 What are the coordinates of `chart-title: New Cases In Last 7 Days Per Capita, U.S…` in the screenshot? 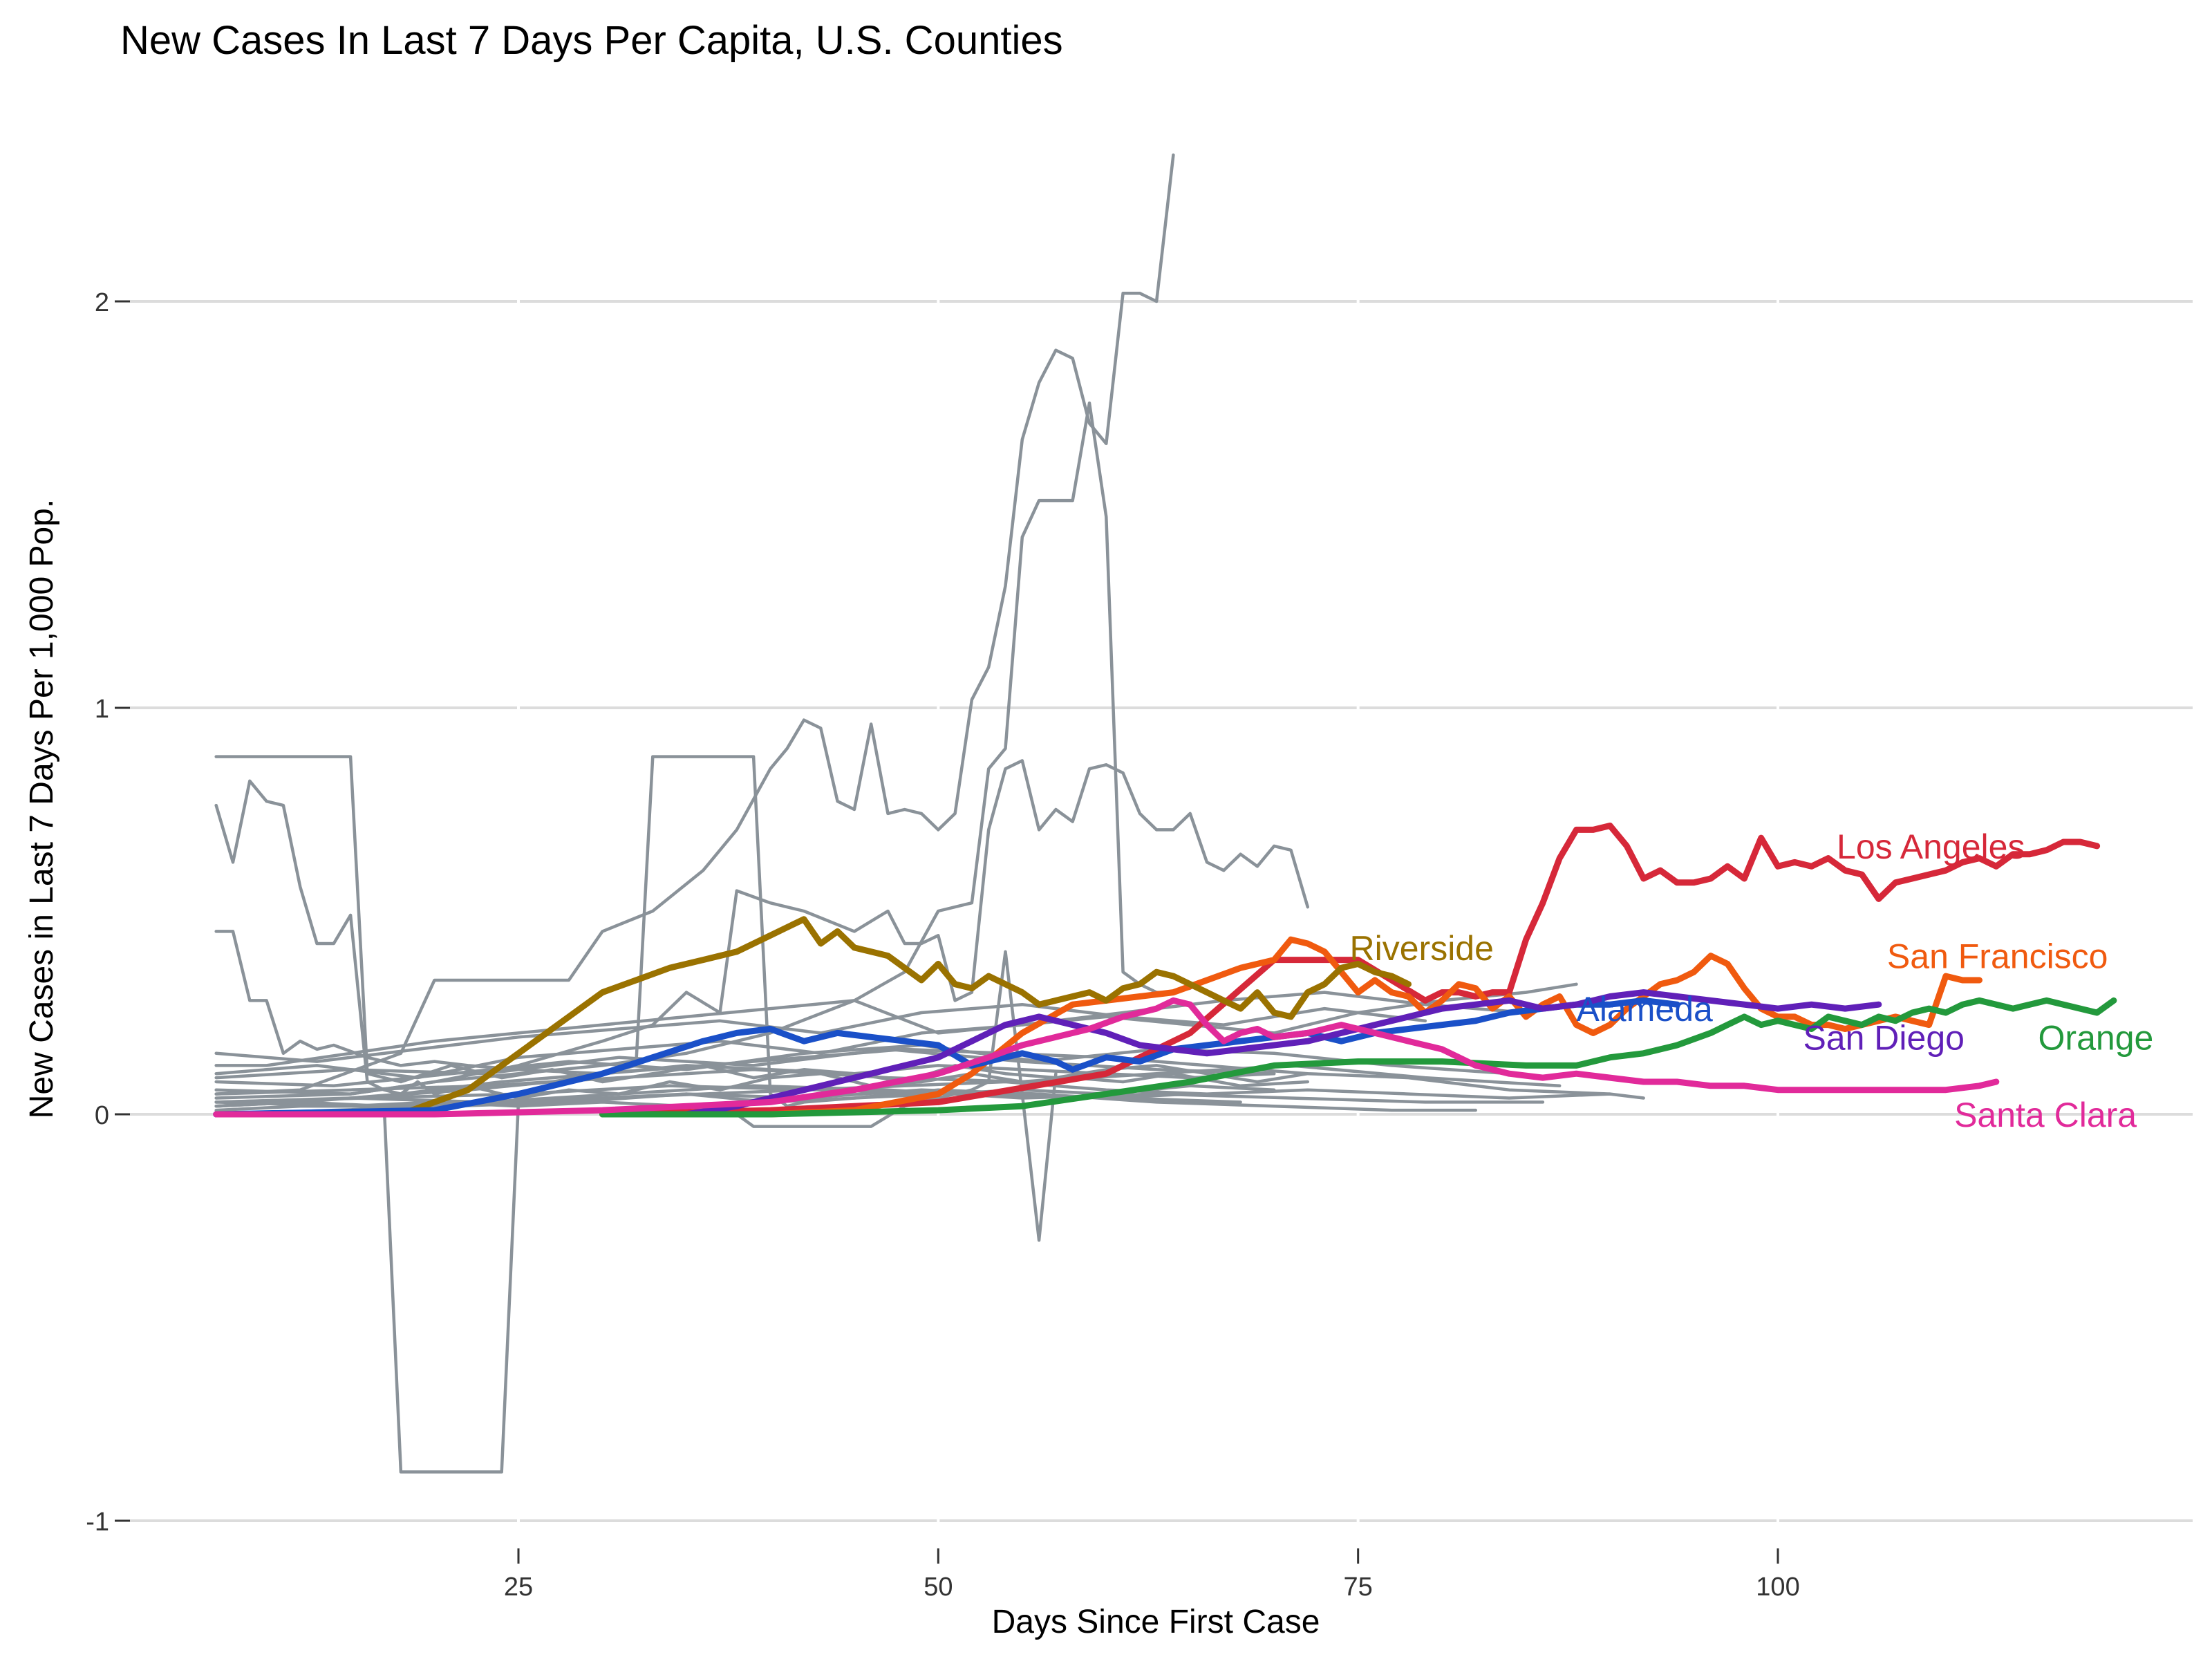 It's located at (591, 40).